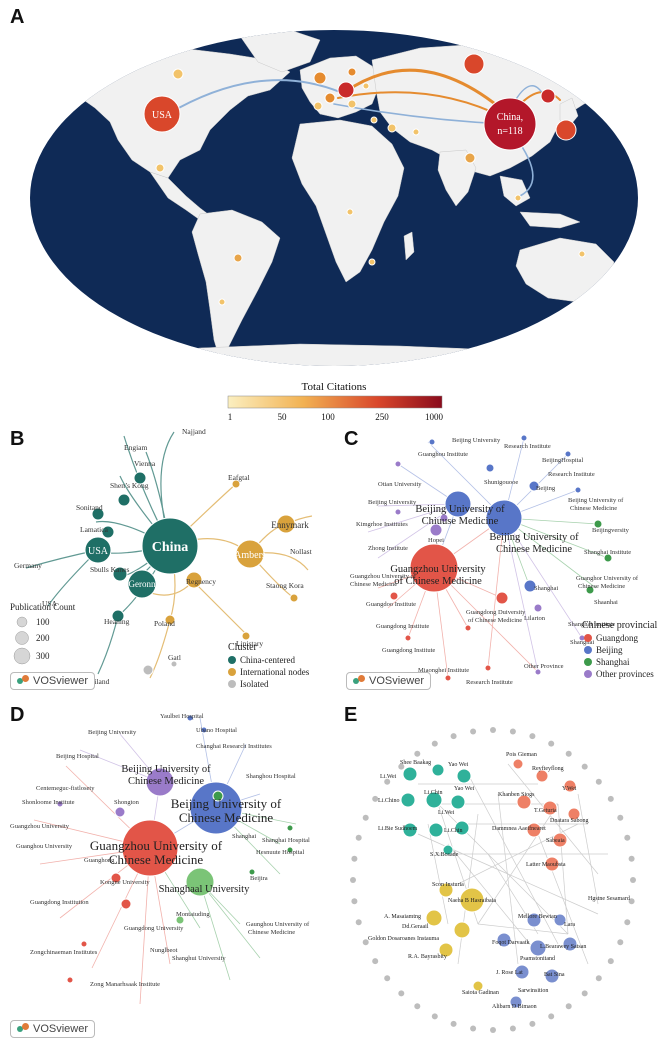 Image resolution: width=669 pixels, height=1050 pixels. Describe the element at coordinates (43, 607) in the screenshot. I see `size-legend-title: Publication Count` at that location.